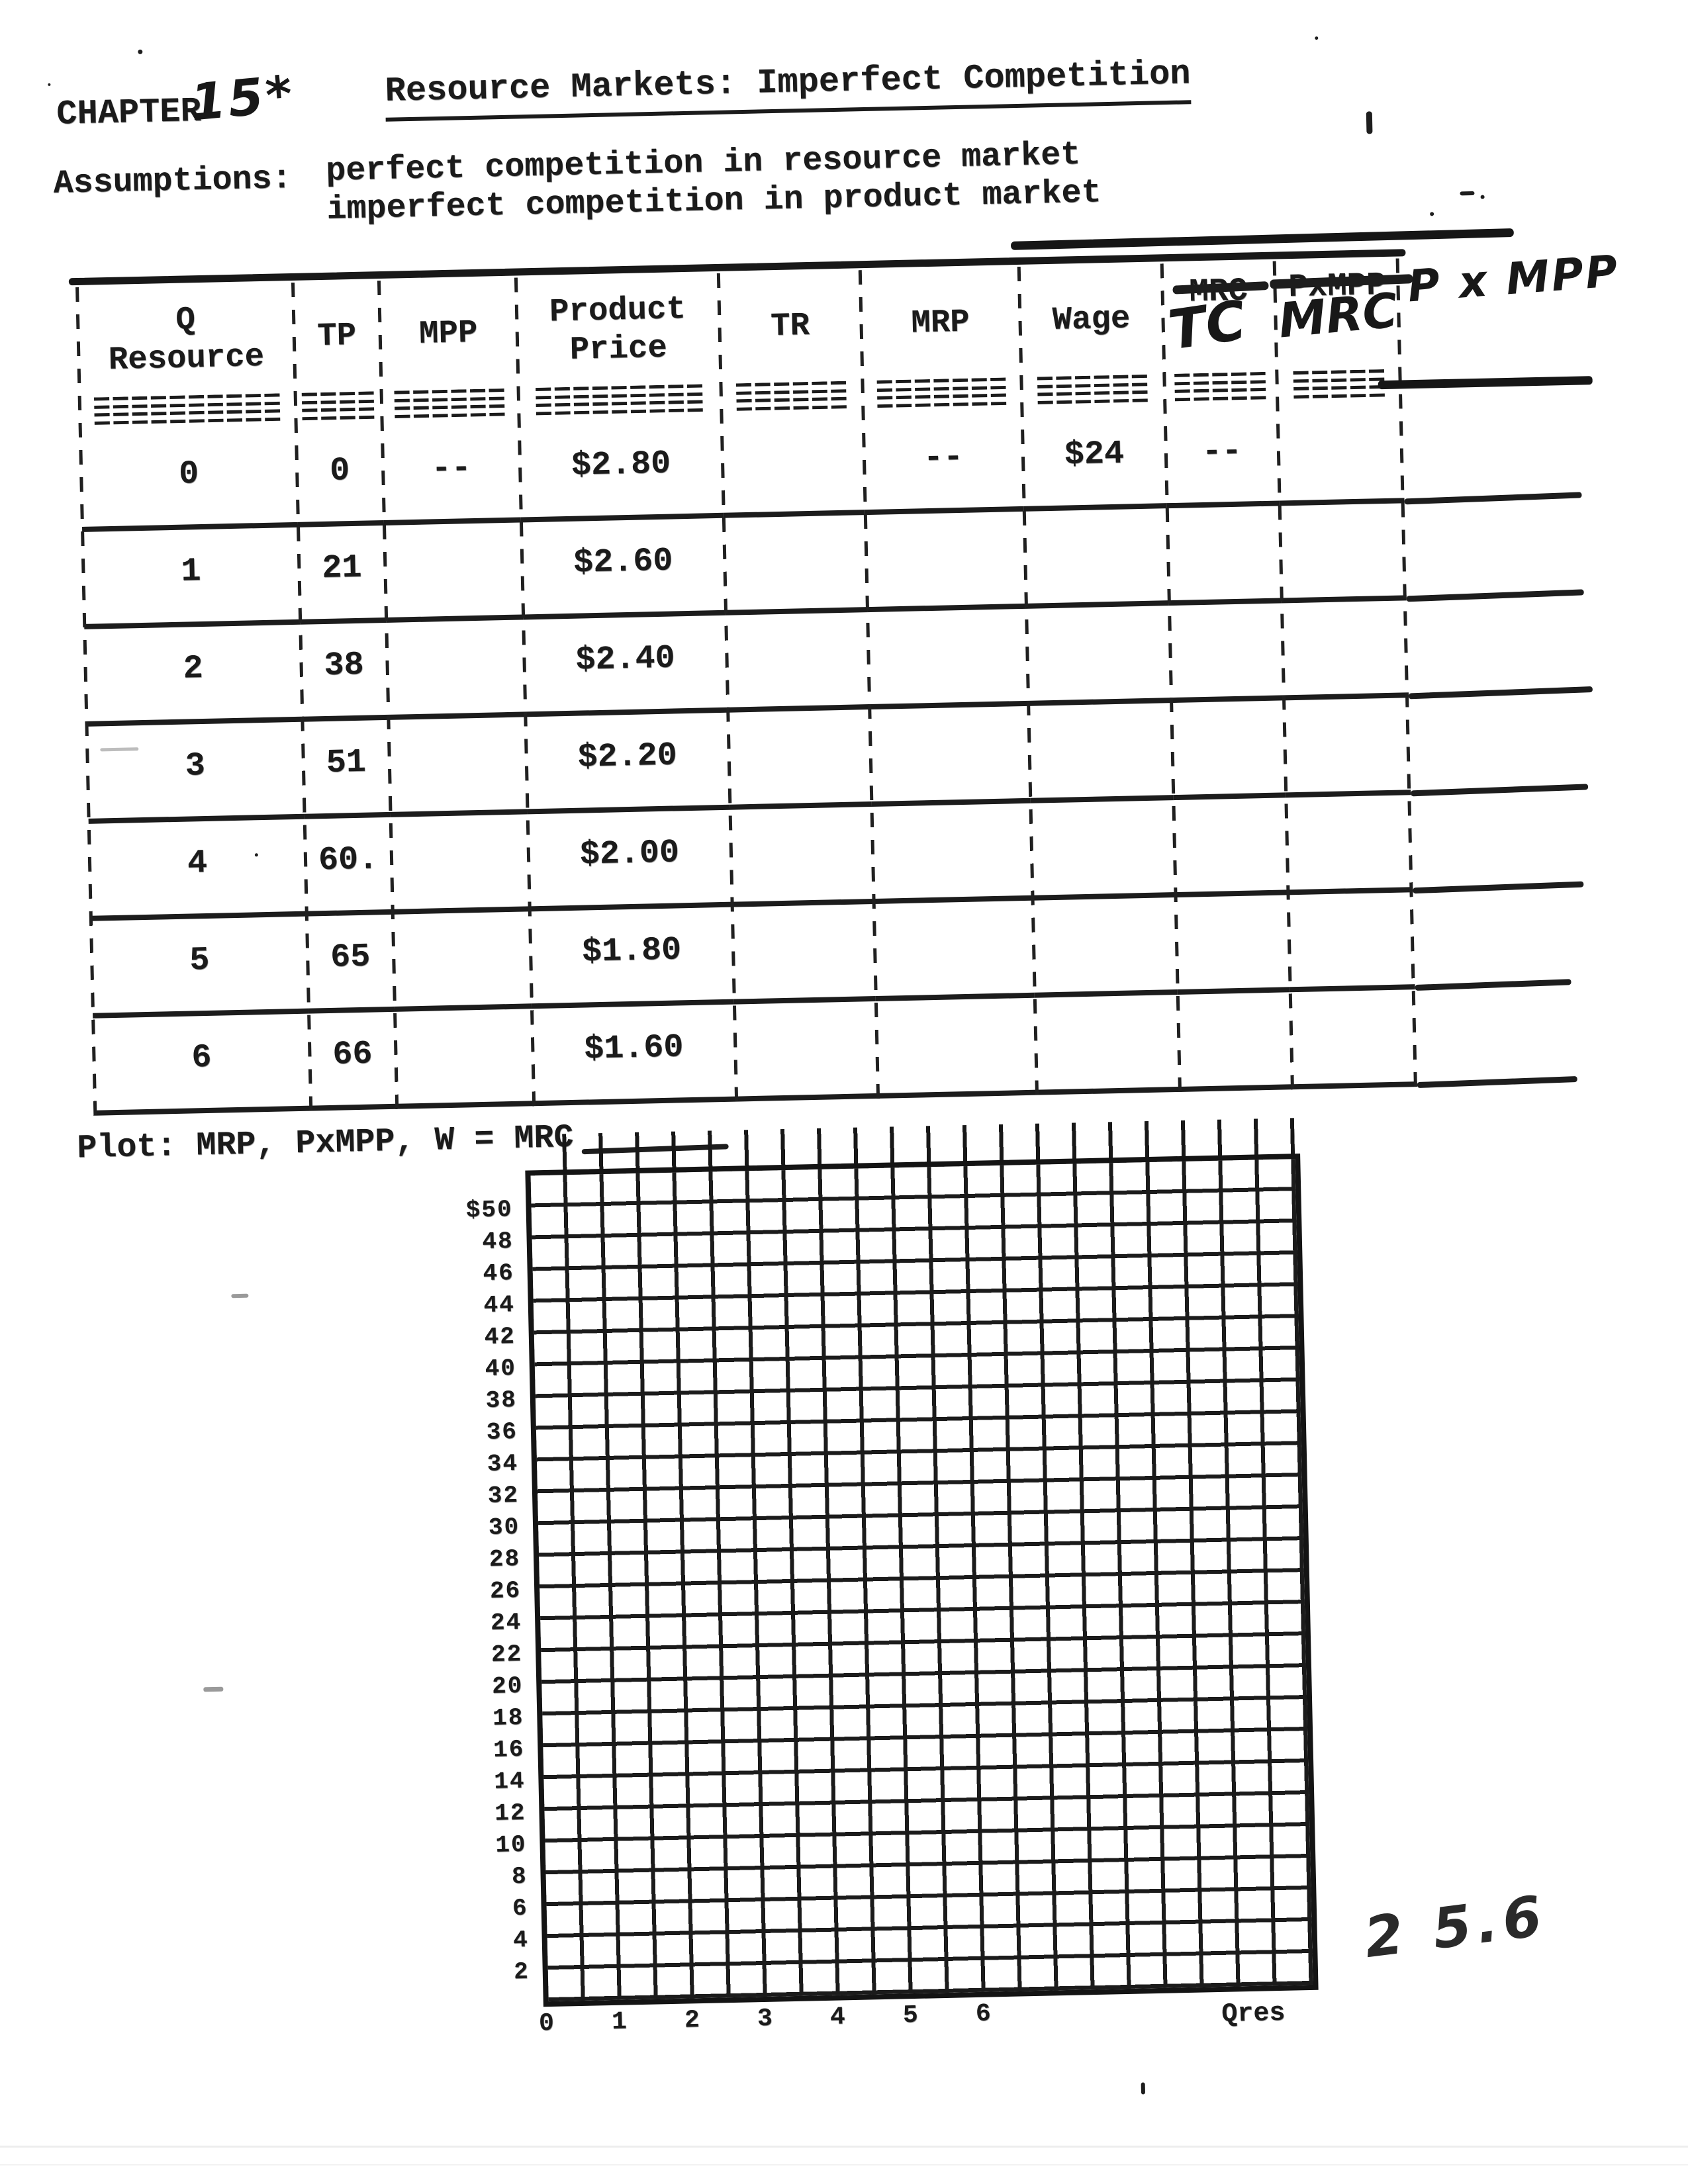  Describe the element at coordinates (337, 336) in the screenshot. I see `col-header-tp: TP` at that location.